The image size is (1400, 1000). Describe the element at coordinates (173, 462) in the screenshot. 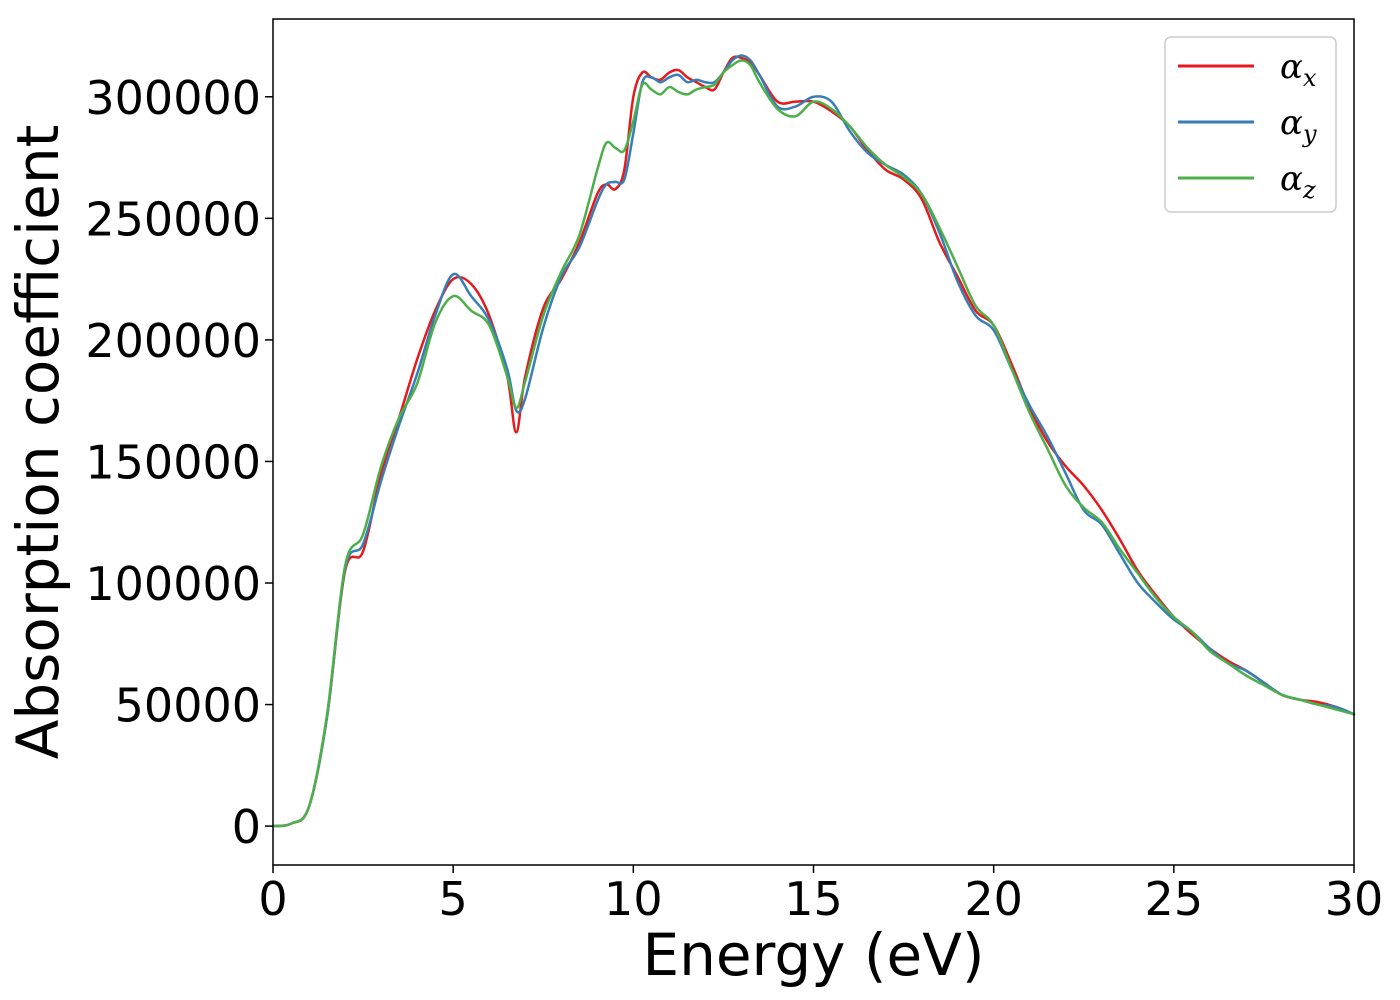

I see `y-tick-label: 150000` at that location.